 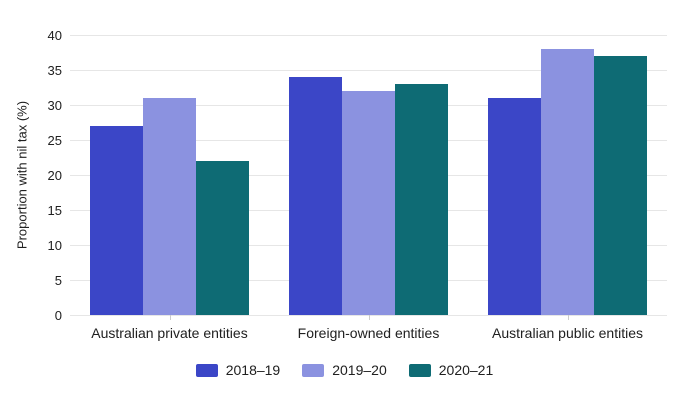 I want to click on x-category-label: Australian public entities, so click(x=567, y=333).